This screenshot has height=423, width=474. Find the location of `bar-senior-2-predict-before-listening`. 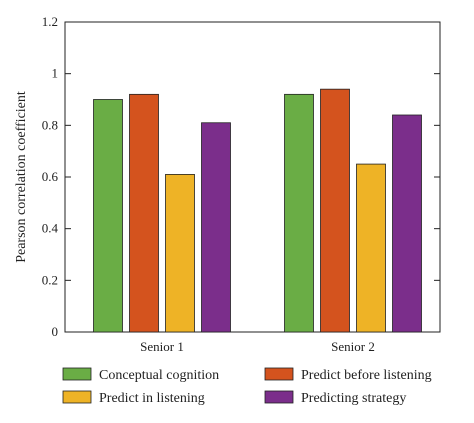

bar-senior-2-predict-before-listening is located at coordinates (335, 210).